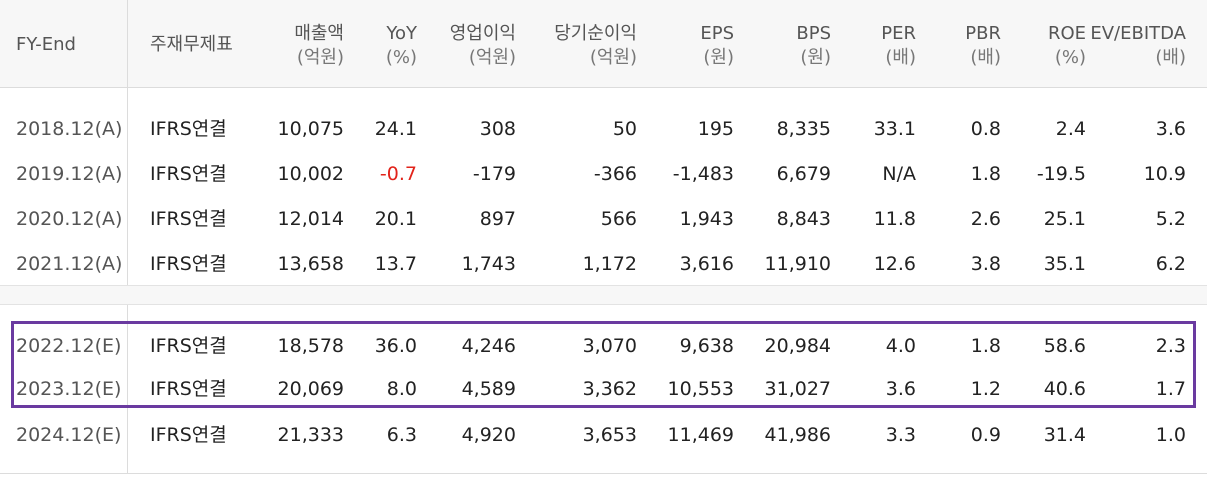 The height and width of the screenshot is (478, 1207). What do you see at coordinates (715, 129) in the screenshot?
I see `cell-eps: 195` at bounding box center [715, 129].